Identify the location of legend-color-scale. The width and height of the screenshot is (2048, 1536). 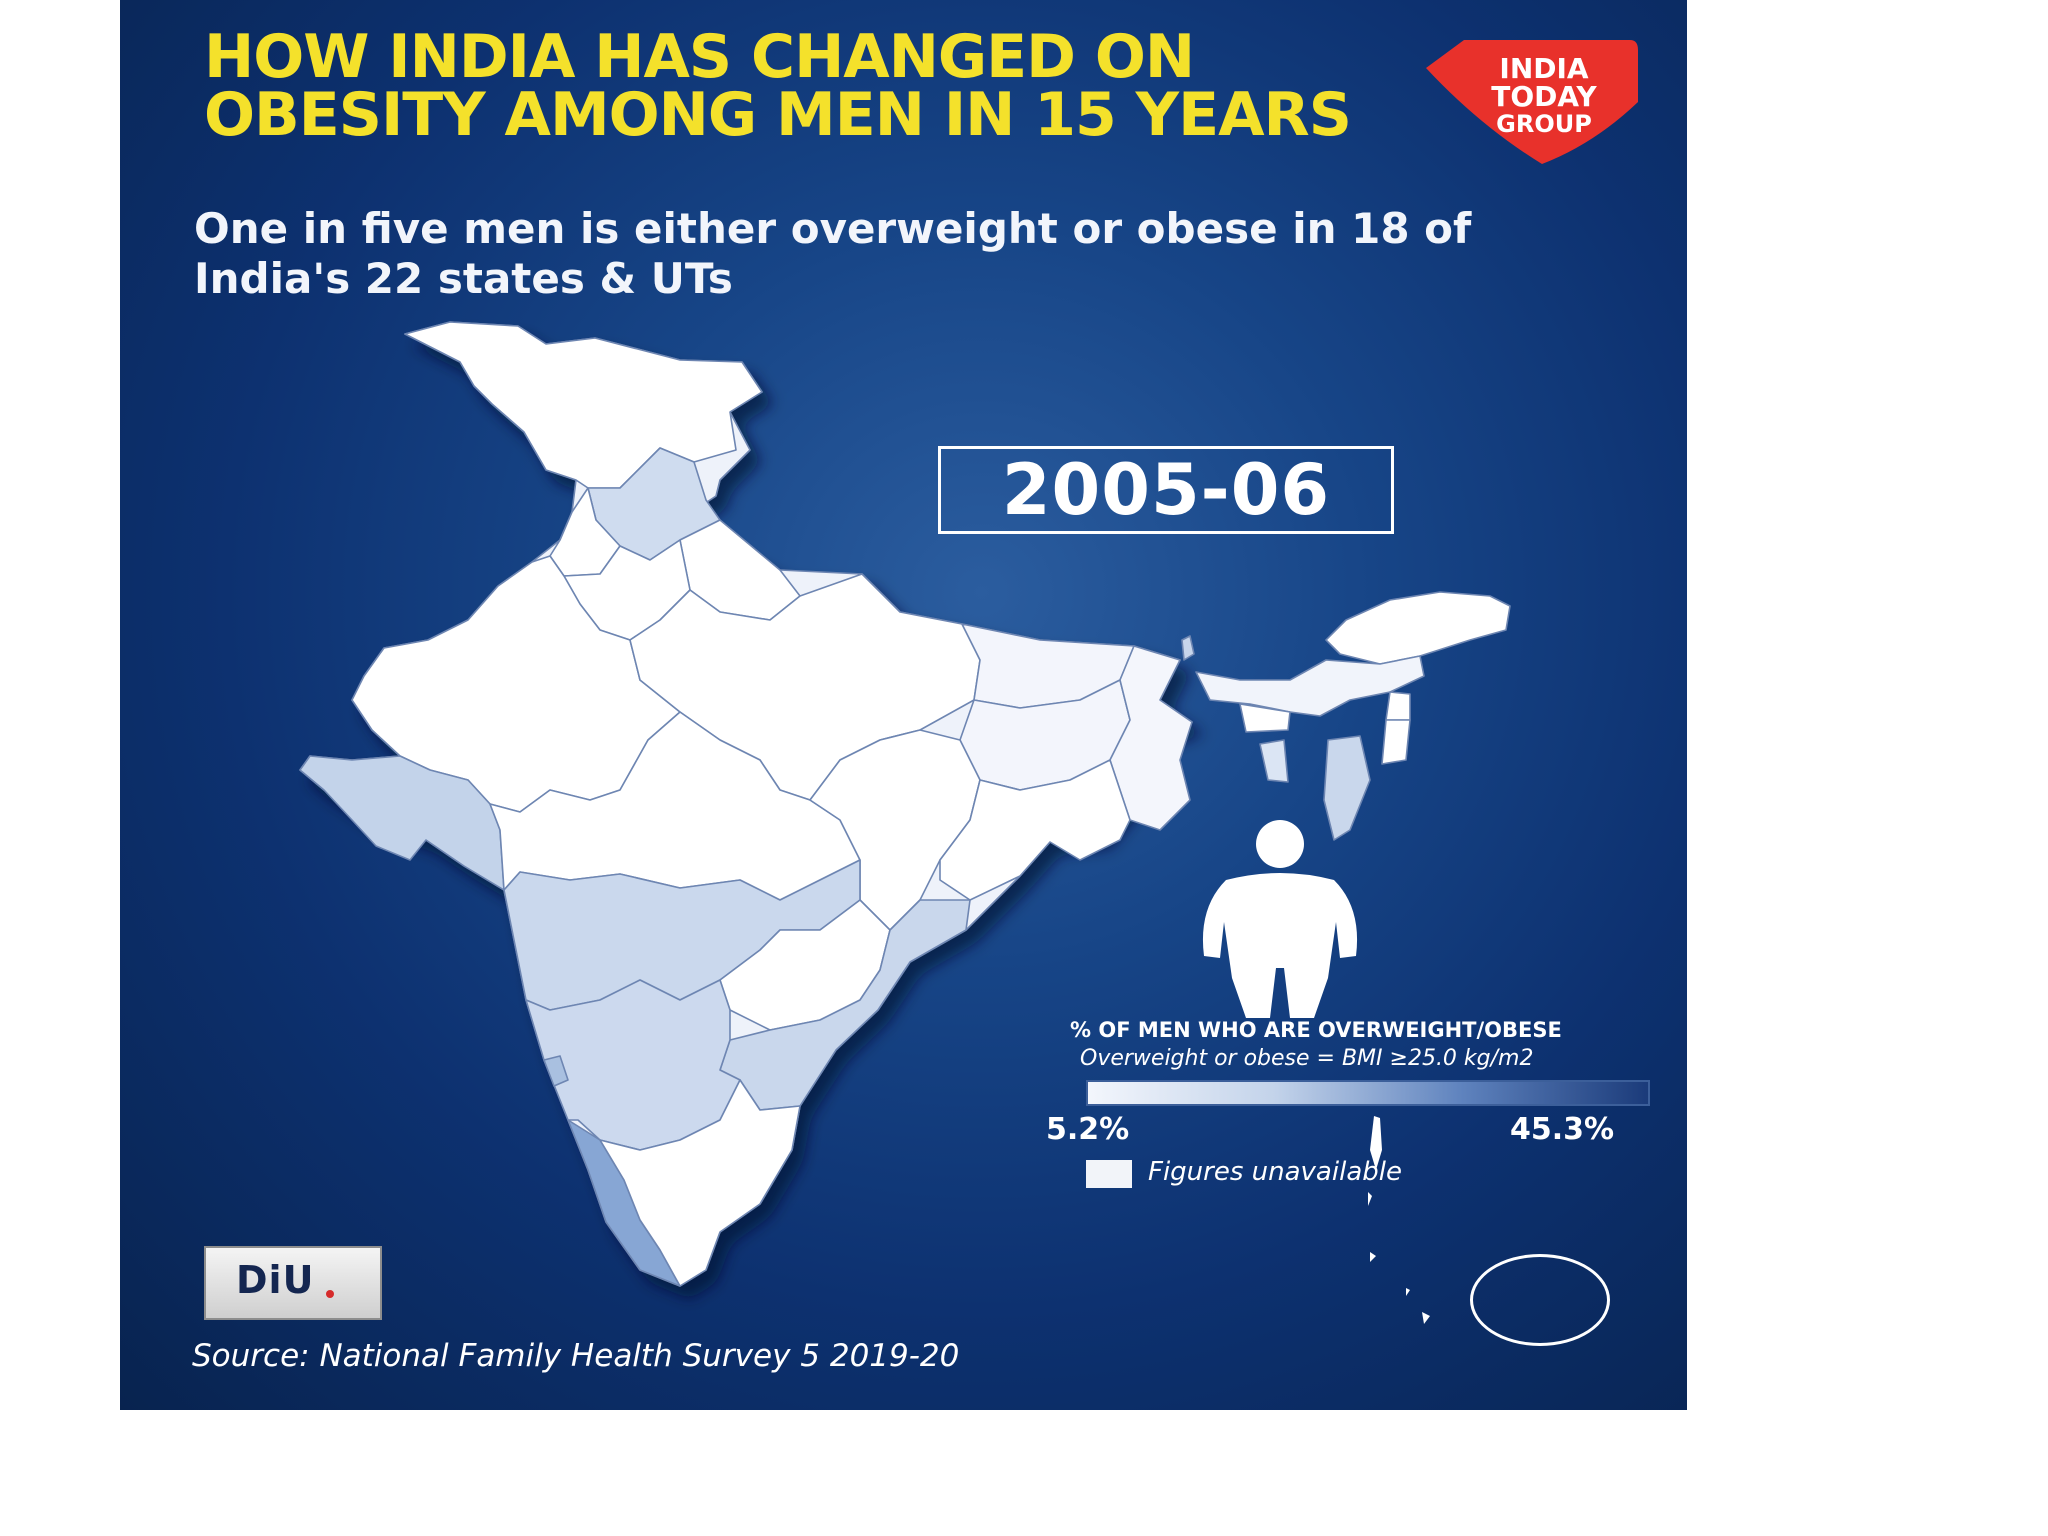
(1368, 1093).